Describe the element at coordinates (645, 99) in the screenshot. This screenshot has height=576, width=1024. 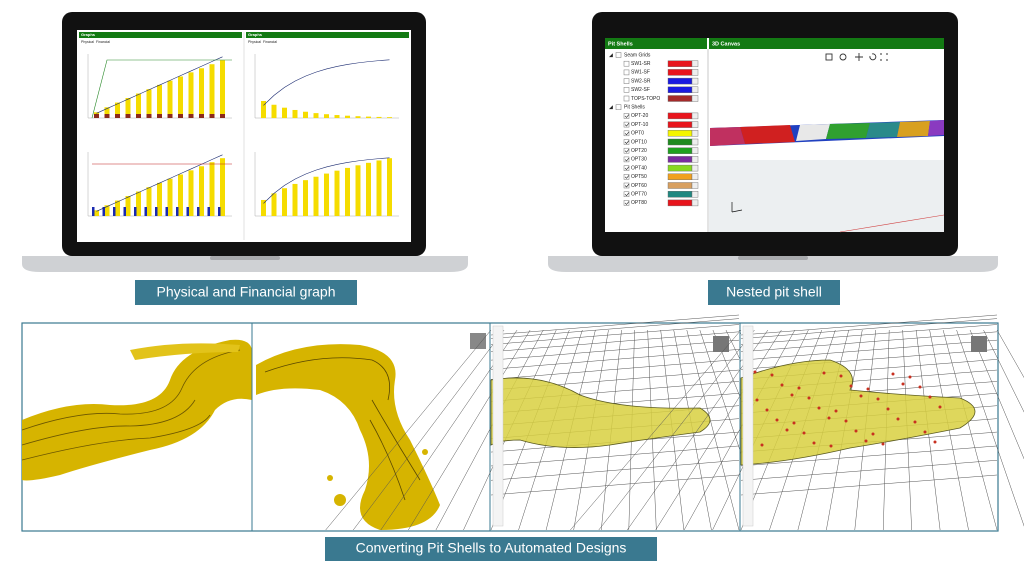
I see `layer-label: TOPS-TOPO` at that location.